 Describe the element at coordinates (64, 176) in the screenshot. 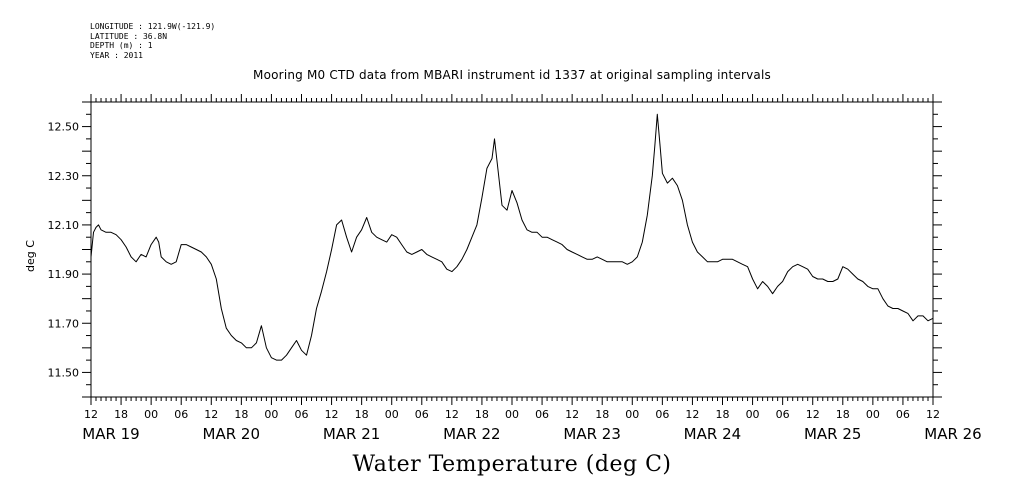

I see `y-tick-label: 12.30` at that location.